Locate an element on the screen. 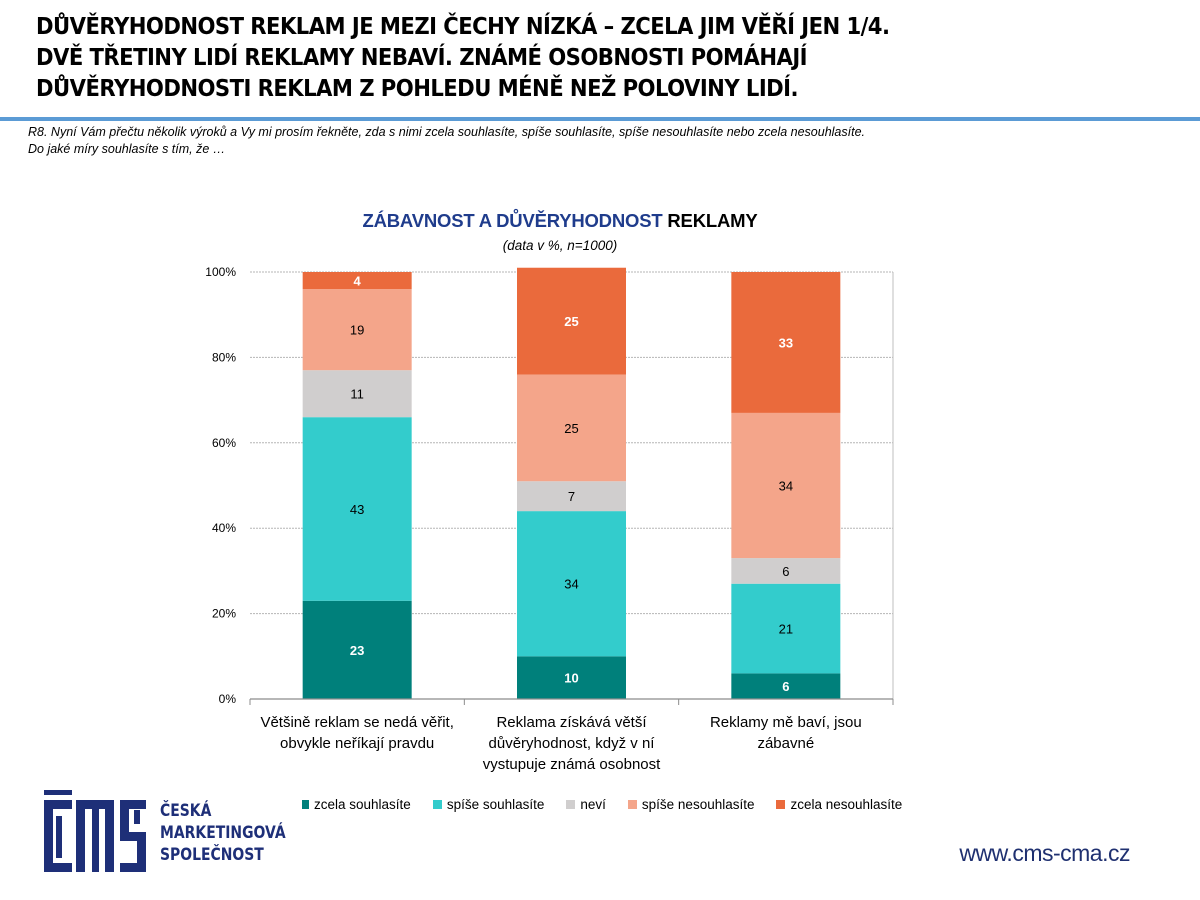 Image resolution: width=1200 pixels, height=900 pixels. y-axis-ticks: 0% 20% 40% 60% 80% 100% is located at coordinates (220, 485).